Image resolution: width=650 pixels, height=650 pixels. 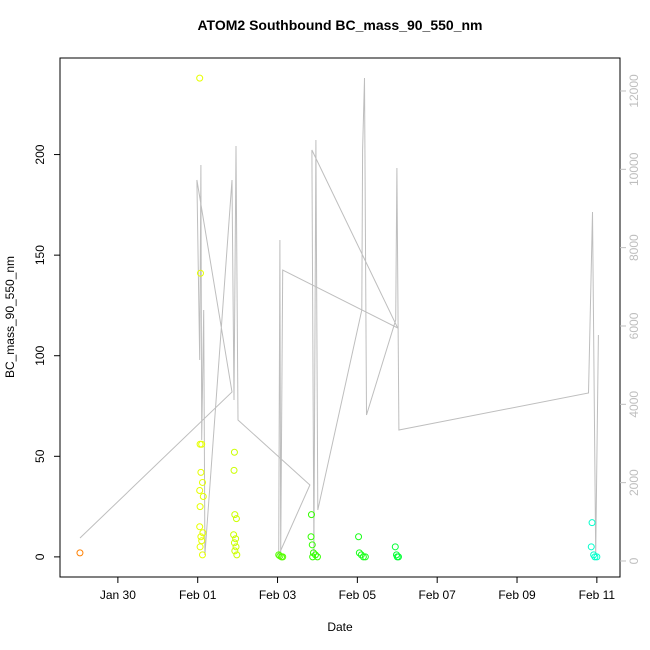 I want to click on x-axis-label: Date, so click(x=340, y=627).